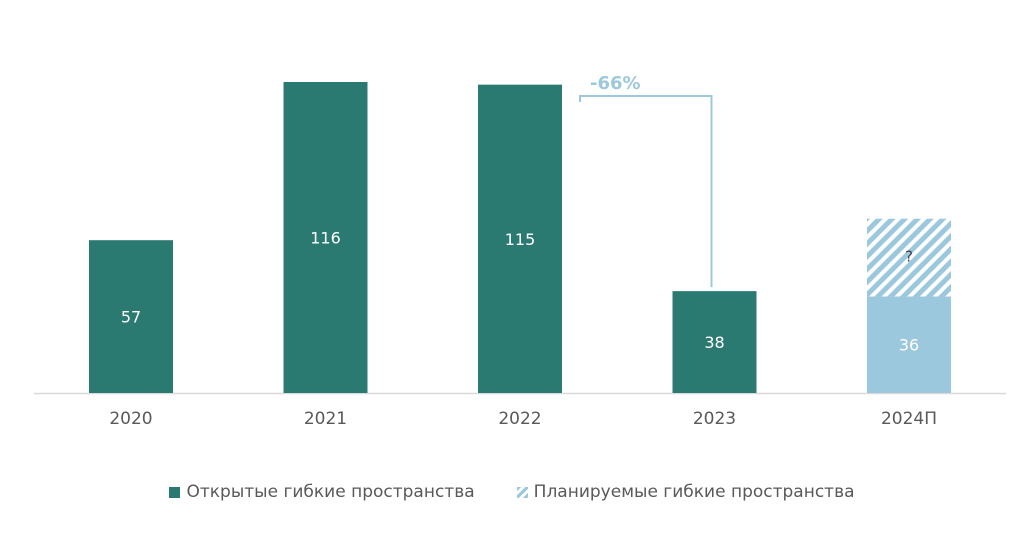 The height and width of the screenshot is (545, 1024). I want to click on x-tick-label-2021: 2021, so click(325, 419).